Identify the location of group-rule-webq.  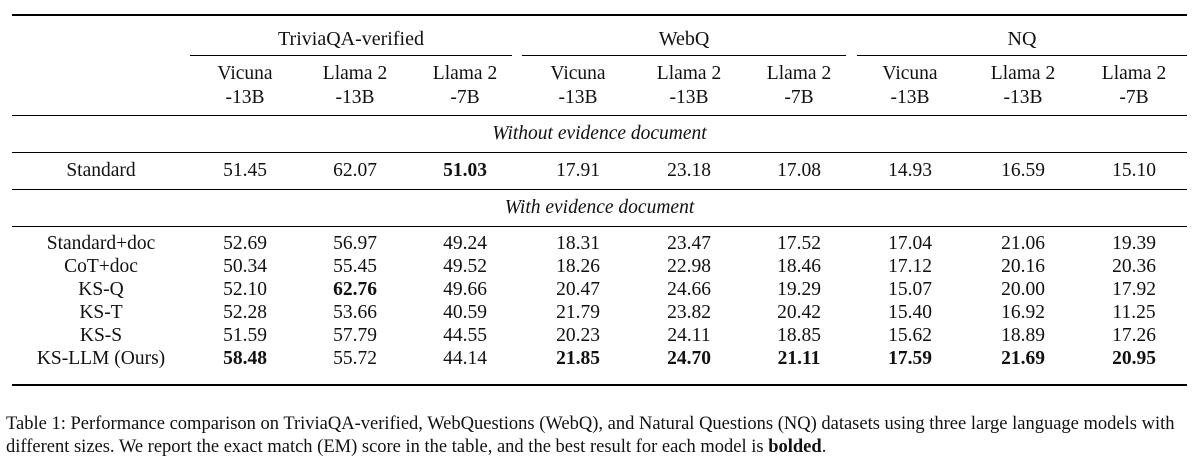
(684, 55).